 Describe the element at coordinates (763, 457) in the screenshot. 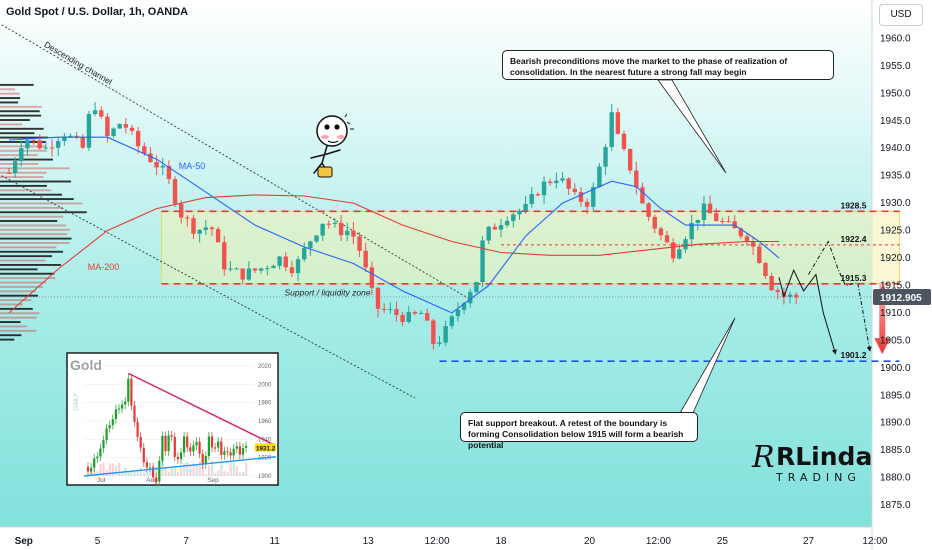

I see `logo-mark: R` at that location.